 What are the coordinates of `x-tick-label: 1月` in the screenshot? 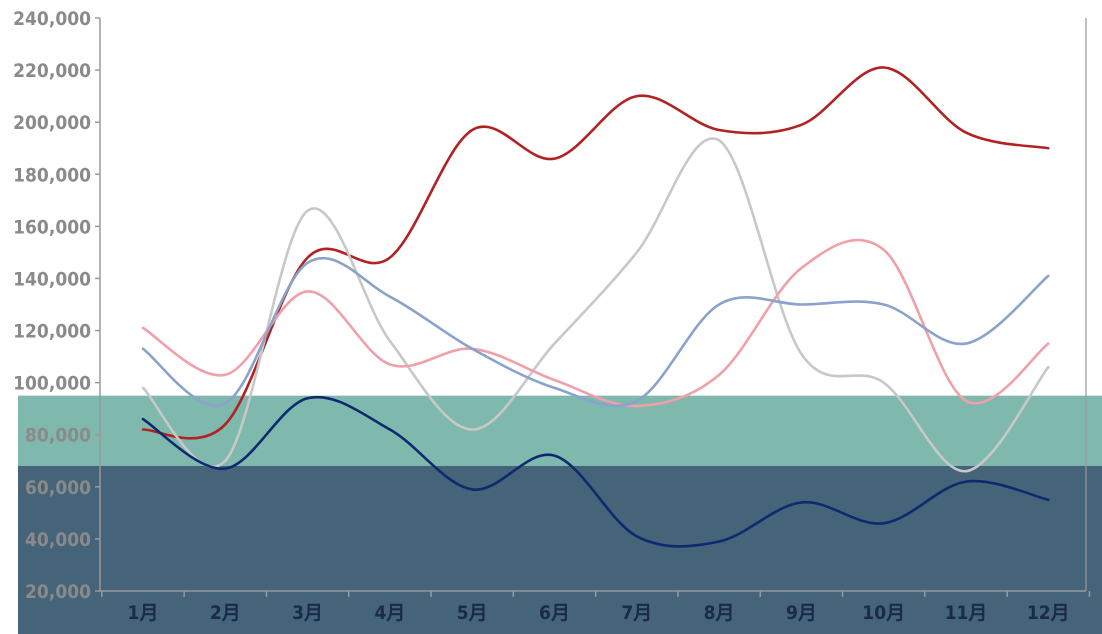 It's located at (143, 613).